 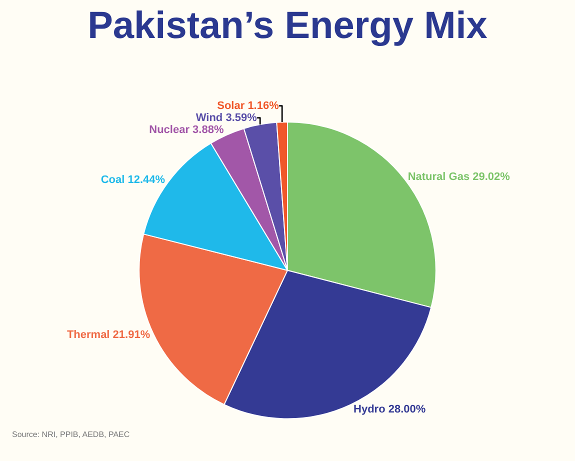 I want to click on slice-label: Nuclear 3.88%, so click(x=186, y=130).